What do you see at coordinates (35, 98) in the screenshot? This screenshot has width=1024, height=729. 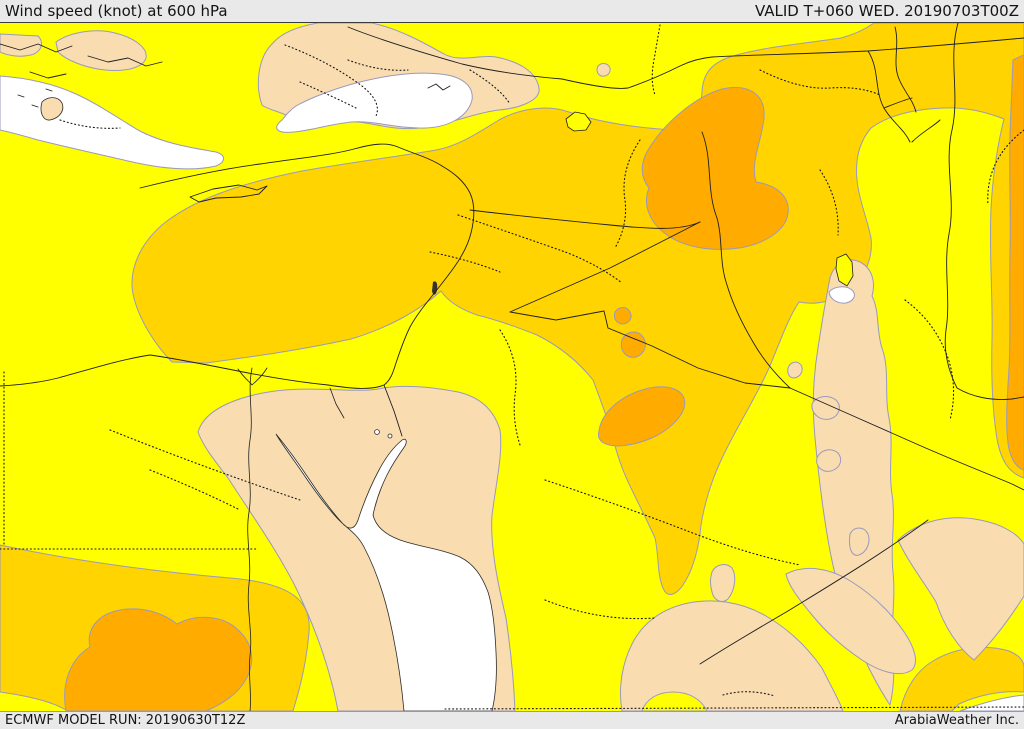 I see `aegean-islets` at bounding box center [35, 98].